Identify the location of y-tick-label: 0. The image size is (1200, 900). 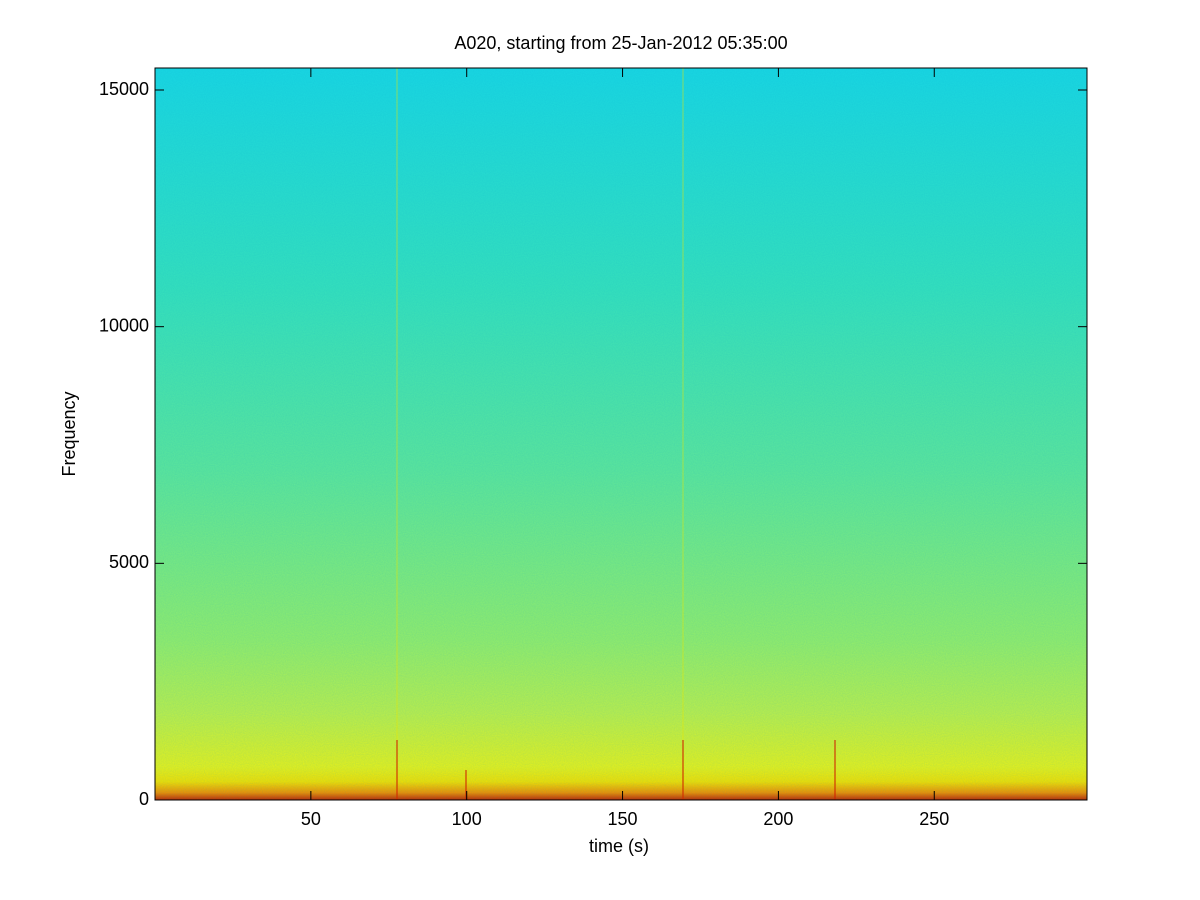
(144, 799).